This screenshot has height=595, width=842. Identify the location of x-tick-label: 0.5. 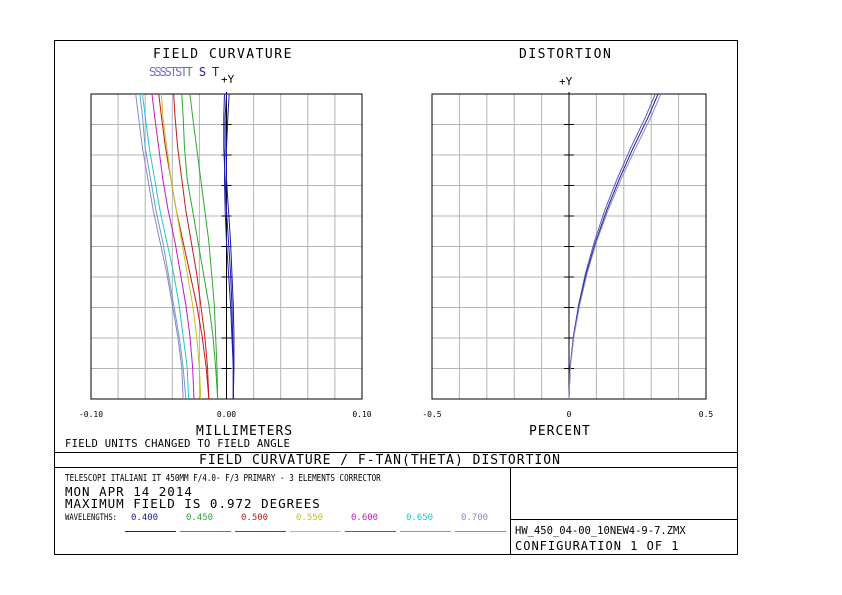
(706, 414).